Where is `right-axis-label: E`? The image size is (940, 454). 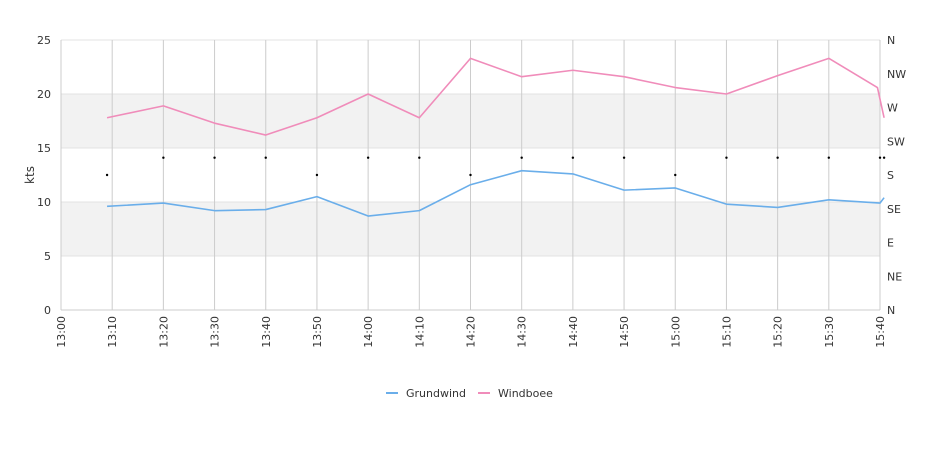
right-axis-label: E is located at coordinates (890, 243).